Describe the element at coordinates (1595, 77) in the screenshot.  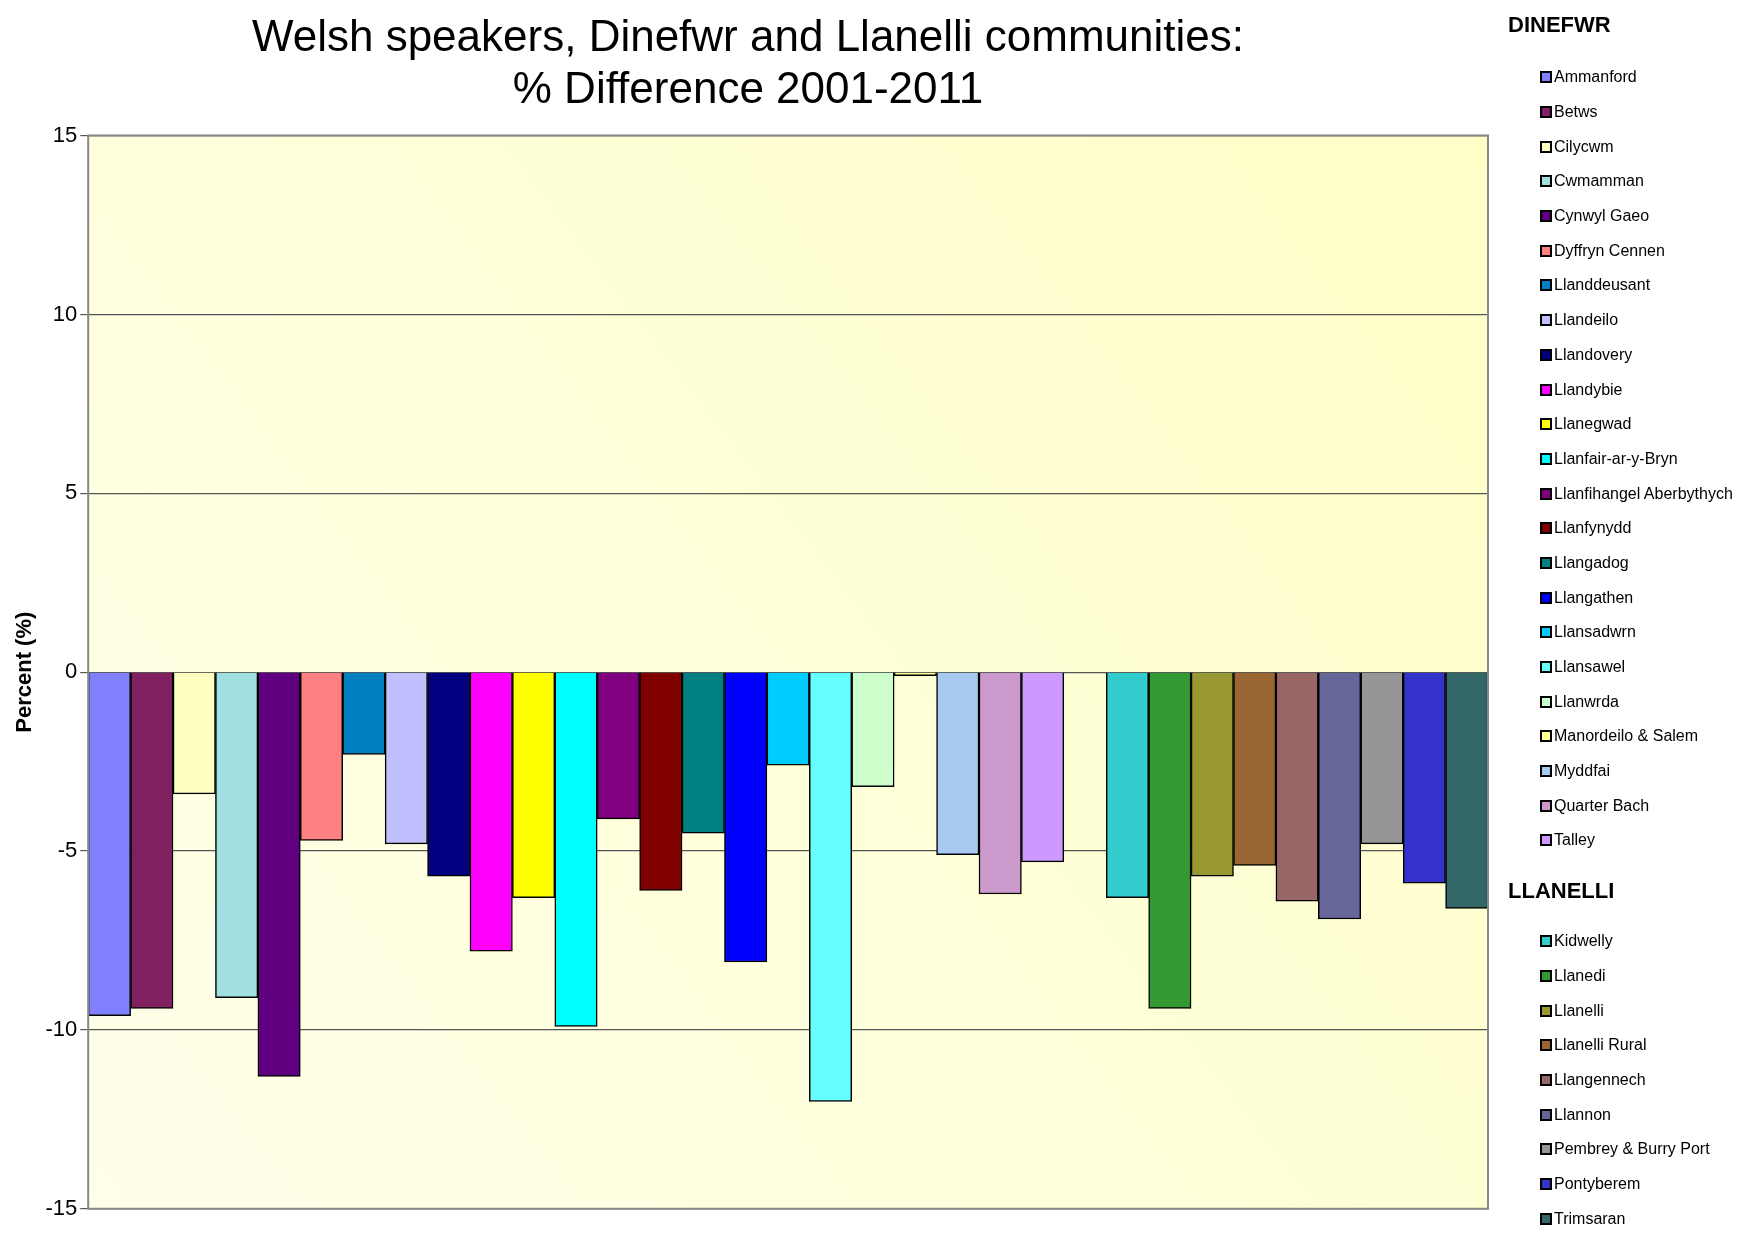
I see `legend-label: Ammanford` at that location.